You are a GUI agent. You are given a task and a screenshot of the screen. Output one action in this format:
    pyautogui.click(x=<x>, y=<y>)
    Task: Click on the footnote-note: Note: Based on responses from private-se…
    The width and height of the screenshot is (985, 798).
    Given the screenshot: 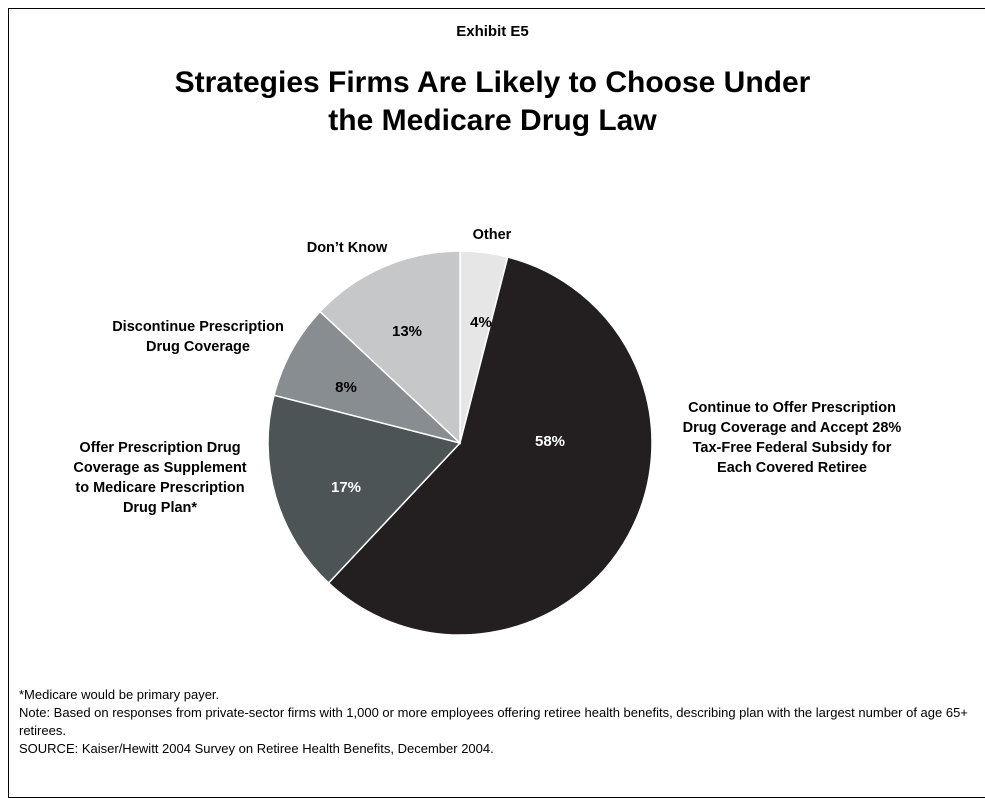 What is the action you would take?
    pyautogui.click(x=493, y=721)
    